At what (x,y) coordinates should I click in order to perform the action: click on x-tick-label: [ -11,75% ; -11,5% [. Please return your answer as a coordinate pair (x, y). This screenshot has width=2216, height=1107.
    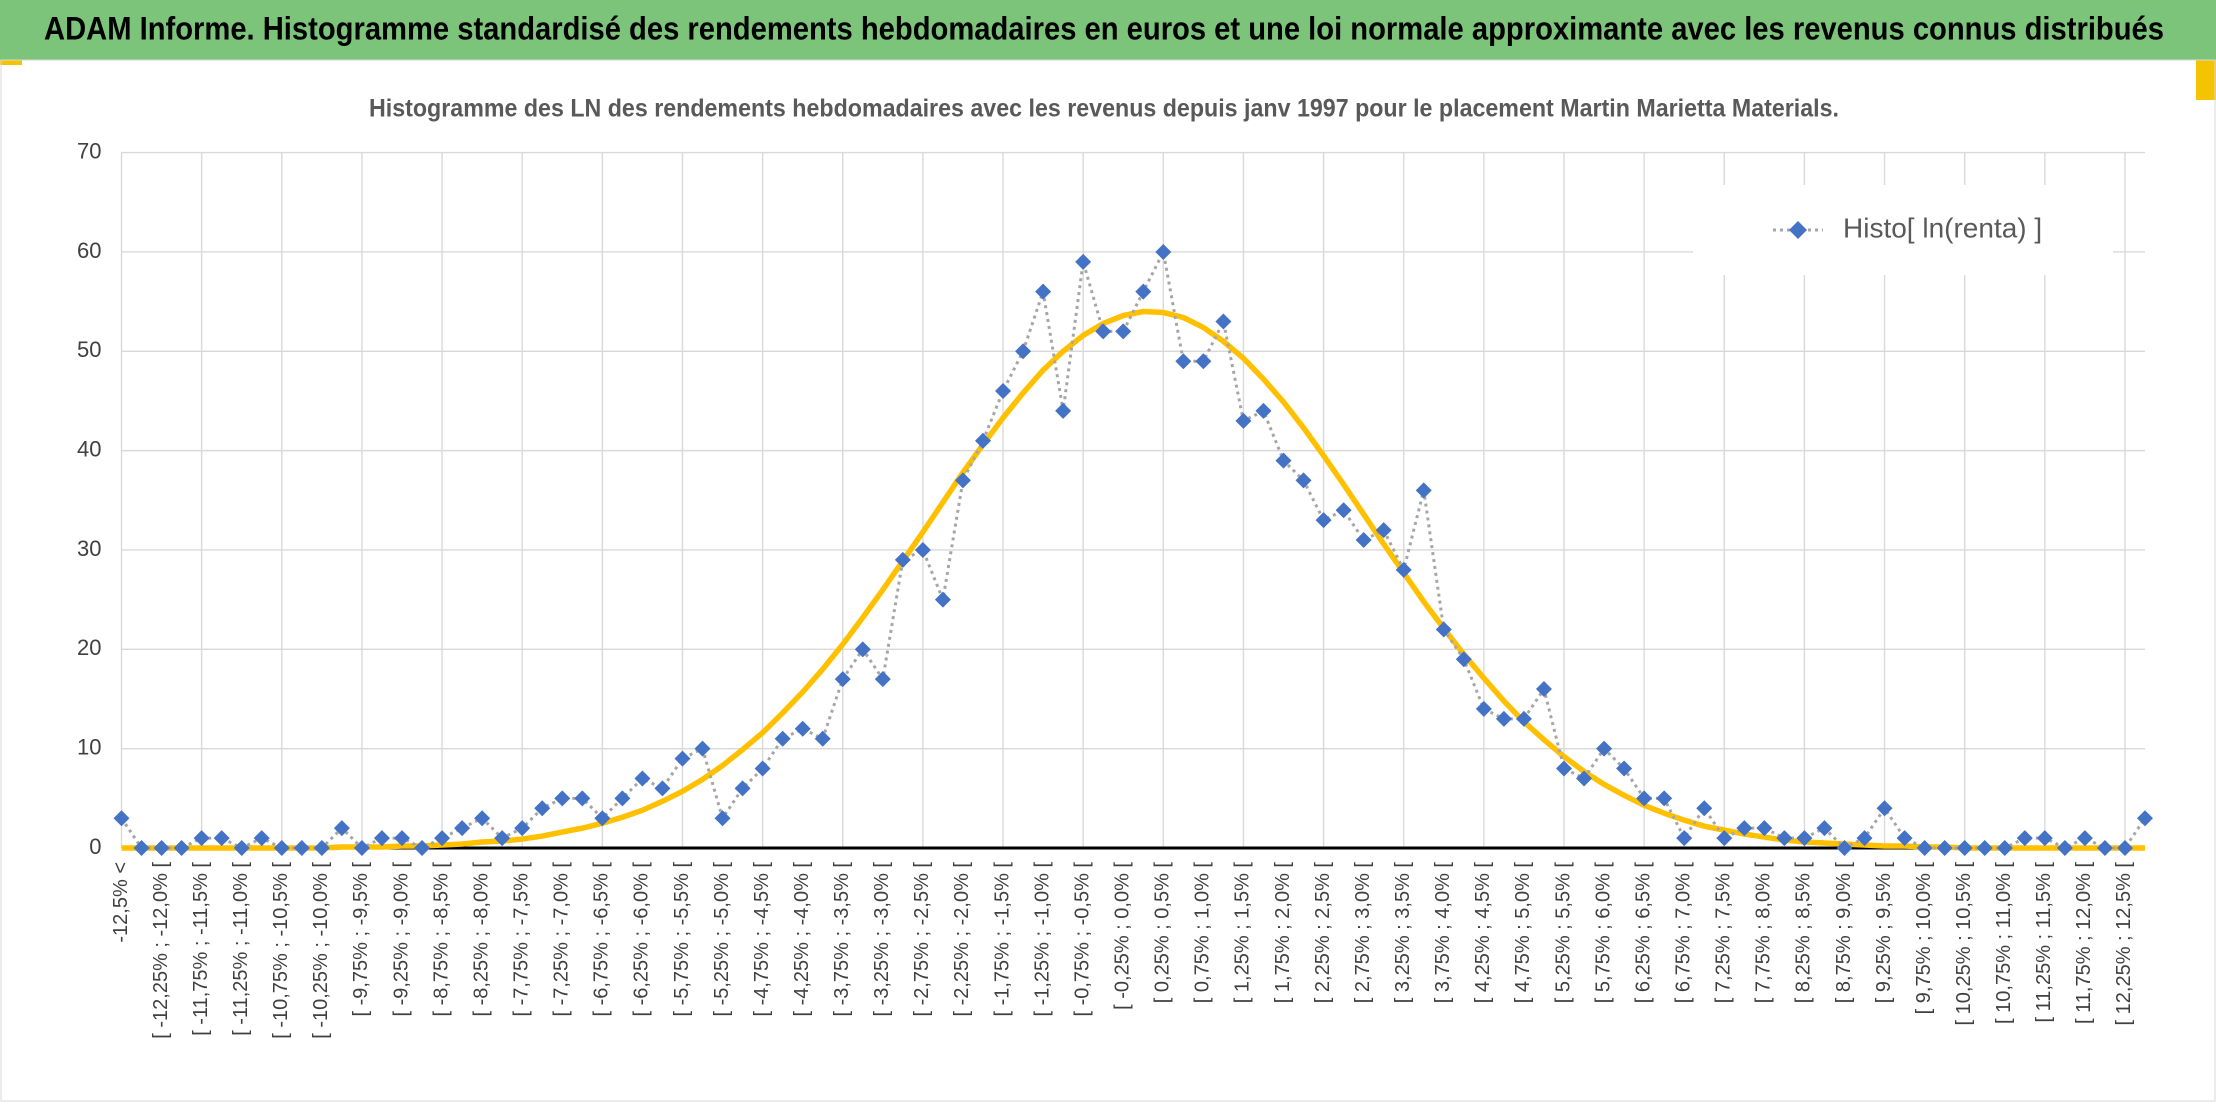
    Looking at the image, I should click on (201, 949).